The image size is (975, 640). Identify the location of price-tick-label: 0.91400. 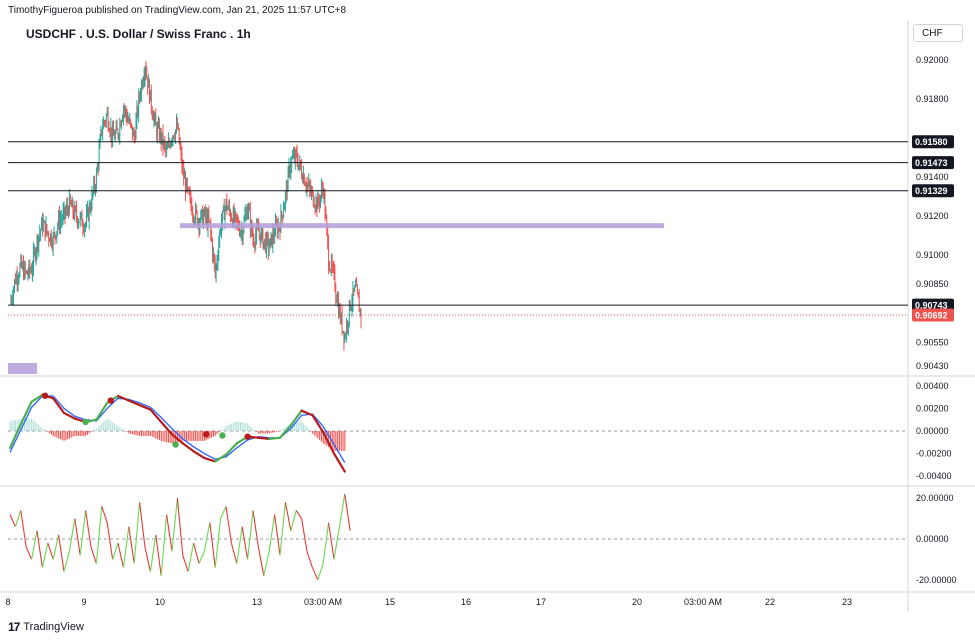
(932, 177).